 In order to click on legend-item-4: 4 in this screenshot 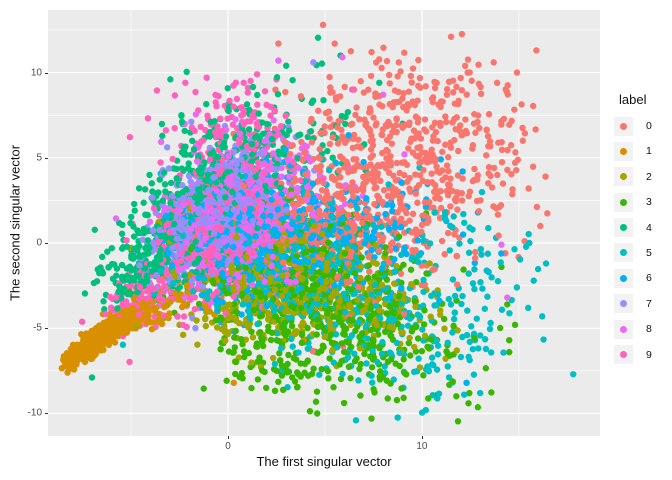, I will do `click(633, 228)`.